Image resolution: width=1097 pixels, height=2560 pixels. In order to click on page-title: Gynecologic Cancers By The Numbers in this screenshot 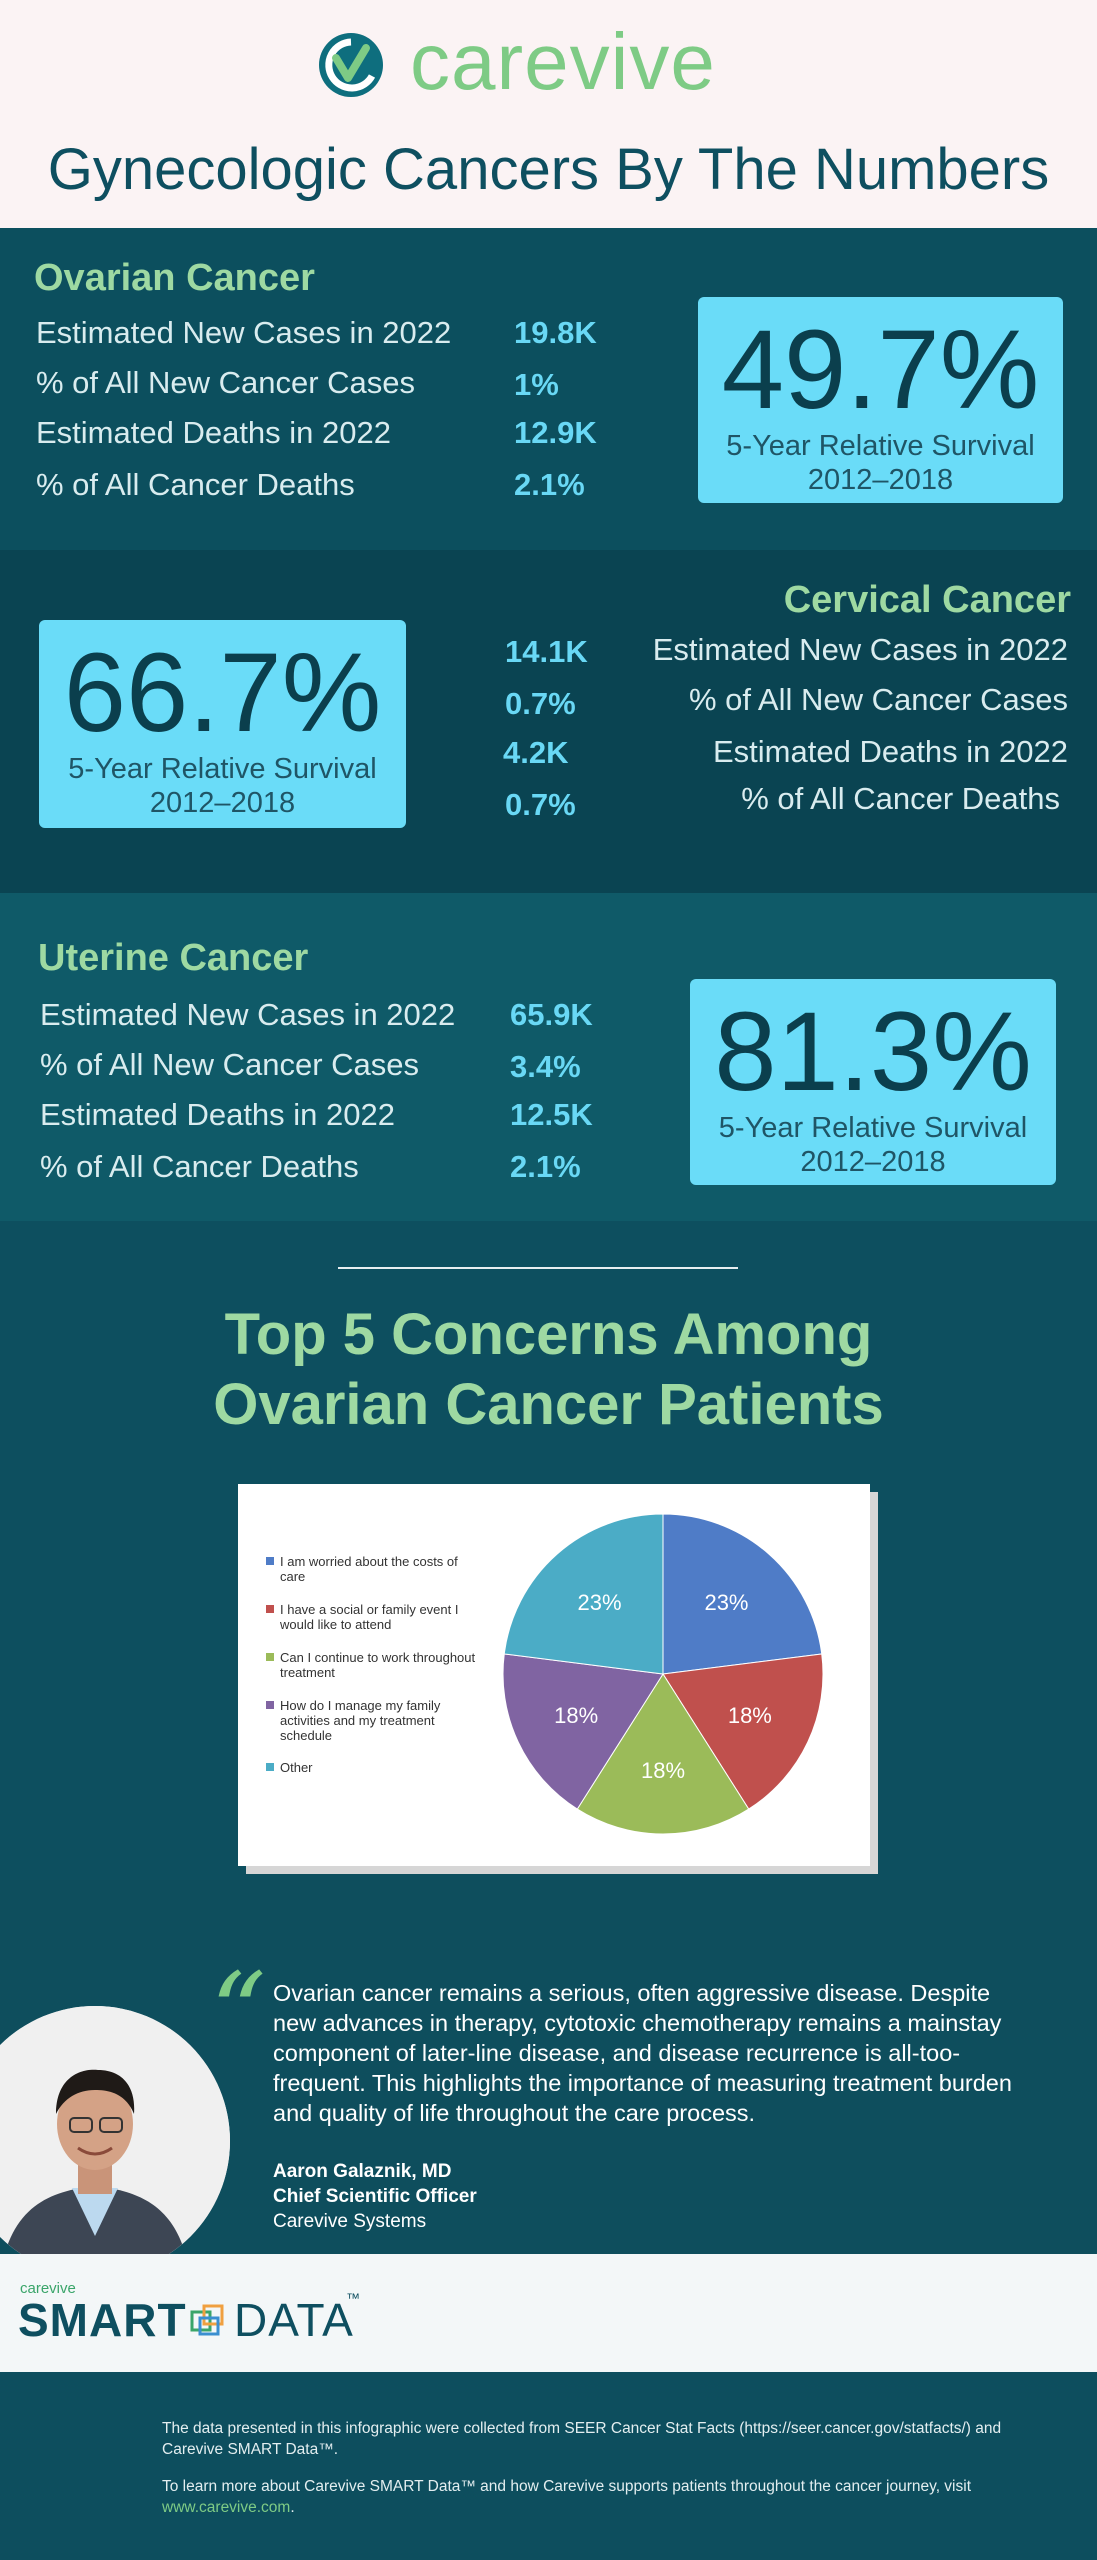, I will do `click(548, 169)`.